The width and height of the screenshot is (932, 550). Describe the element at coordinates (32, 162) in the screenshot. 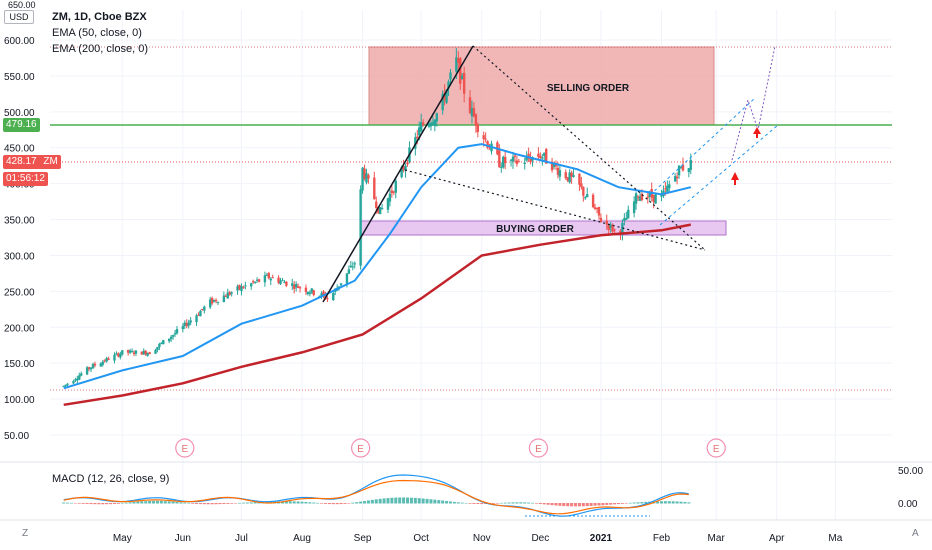

I see `last-price-label: 428.17 ZM` at that location.